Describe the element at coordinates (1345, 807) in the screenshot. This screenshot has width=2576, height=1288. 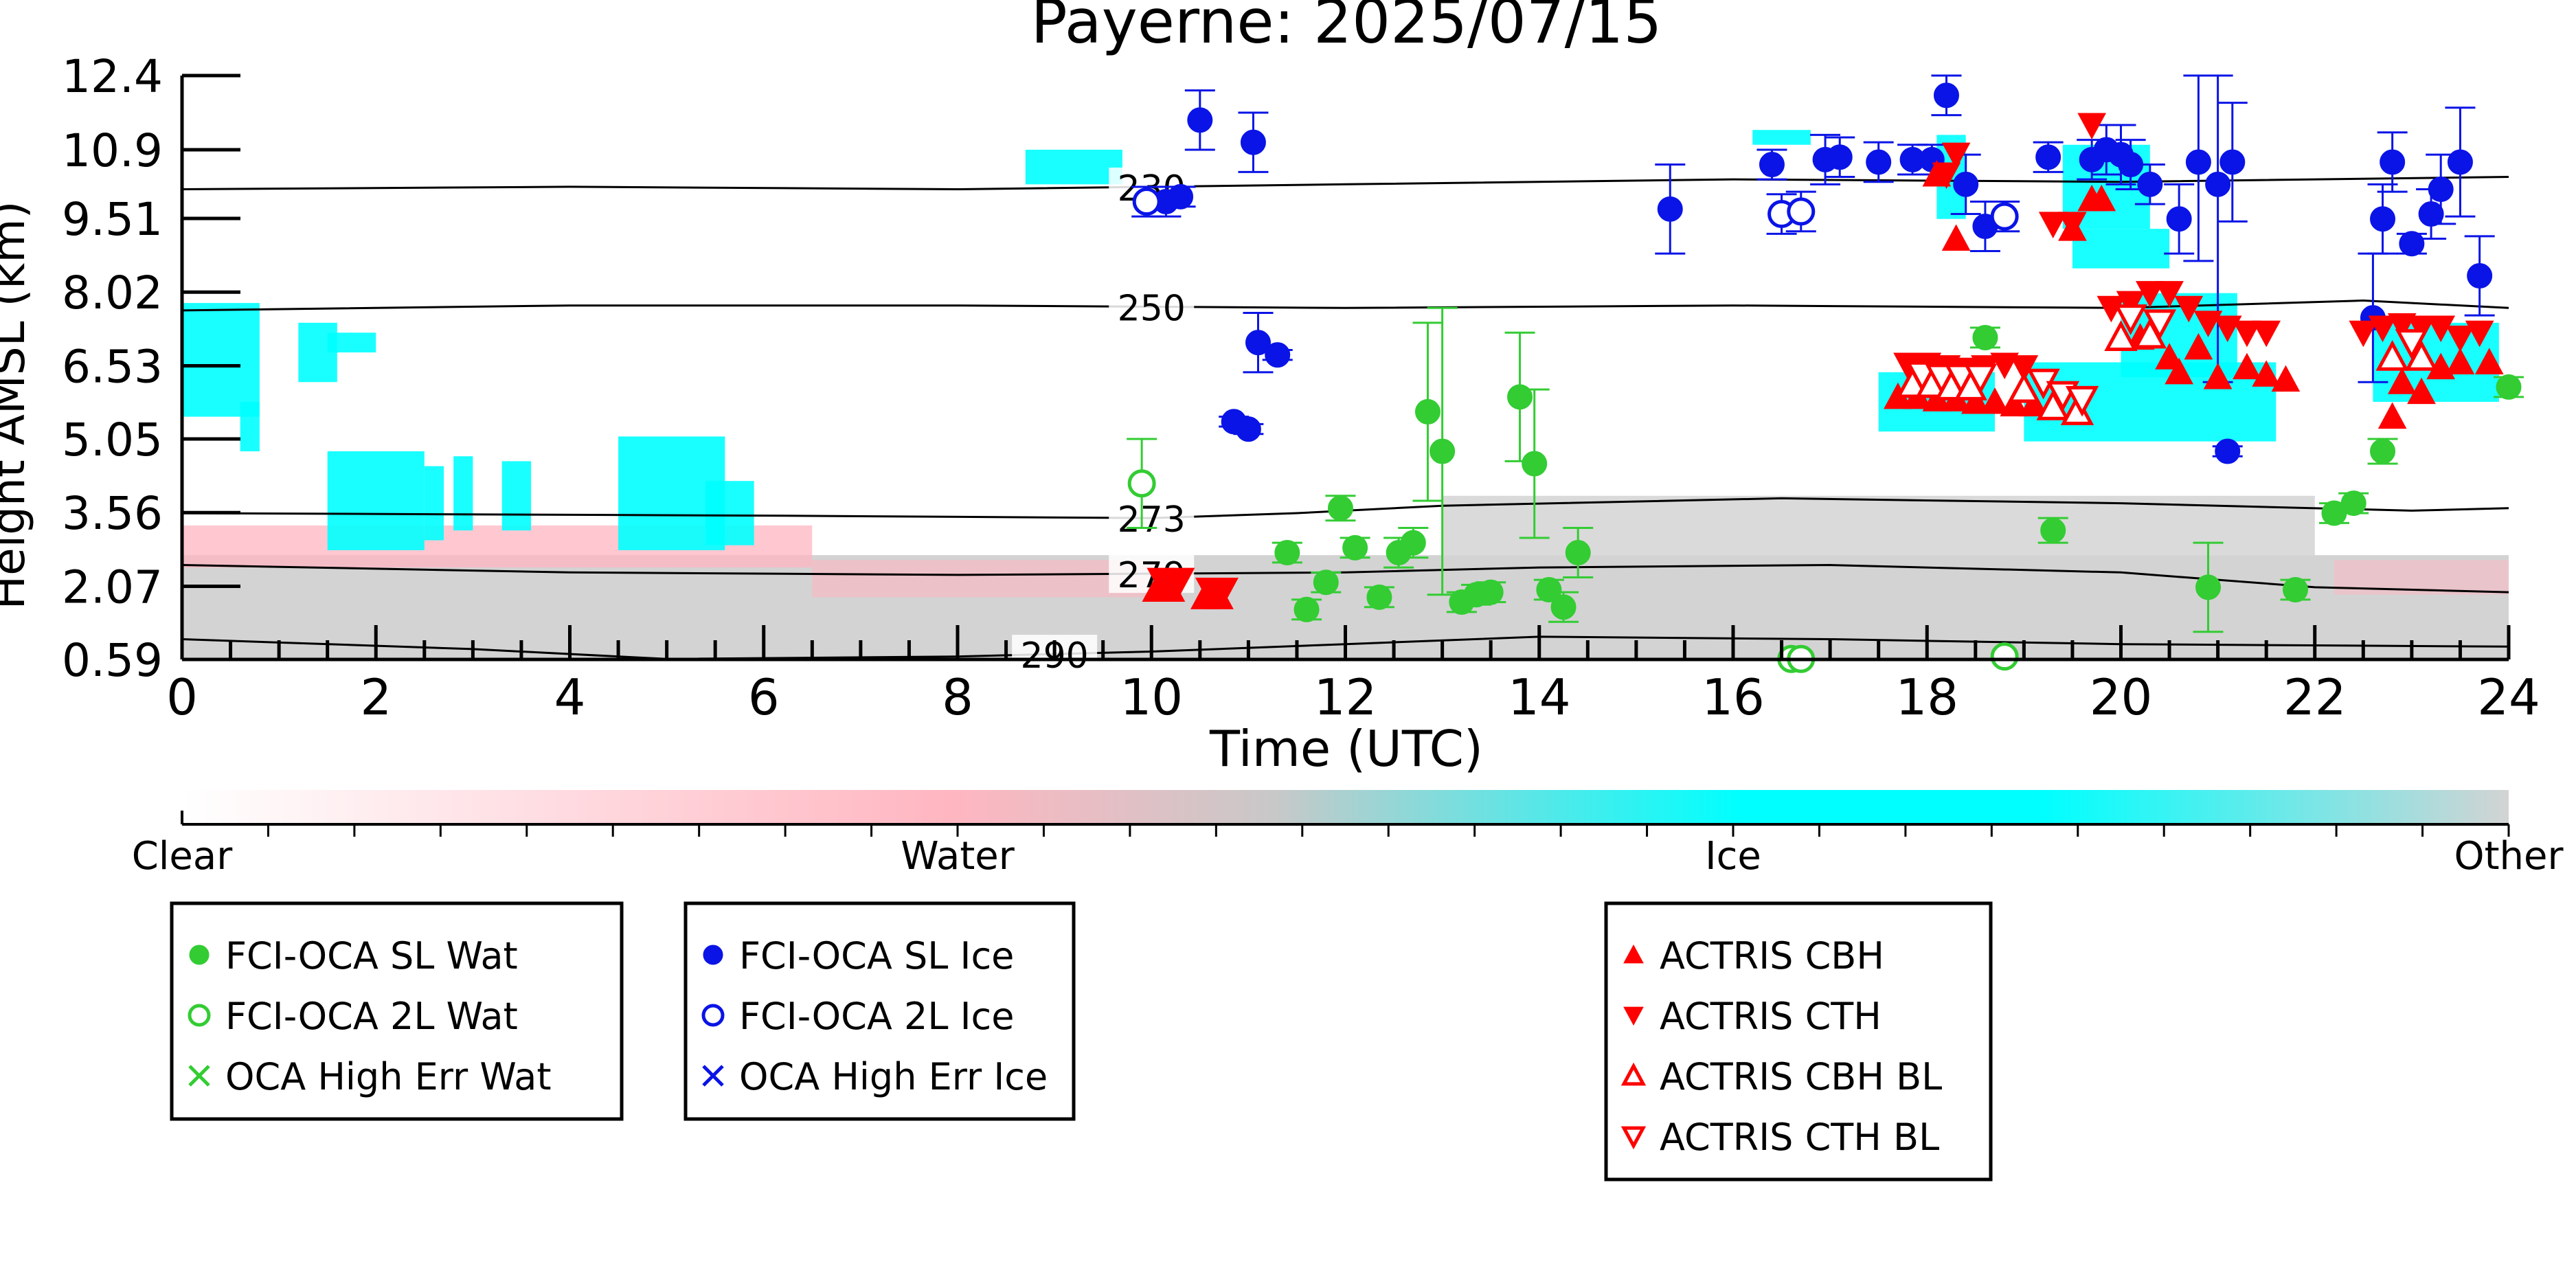
I see `colorbar-gradient` at that location.